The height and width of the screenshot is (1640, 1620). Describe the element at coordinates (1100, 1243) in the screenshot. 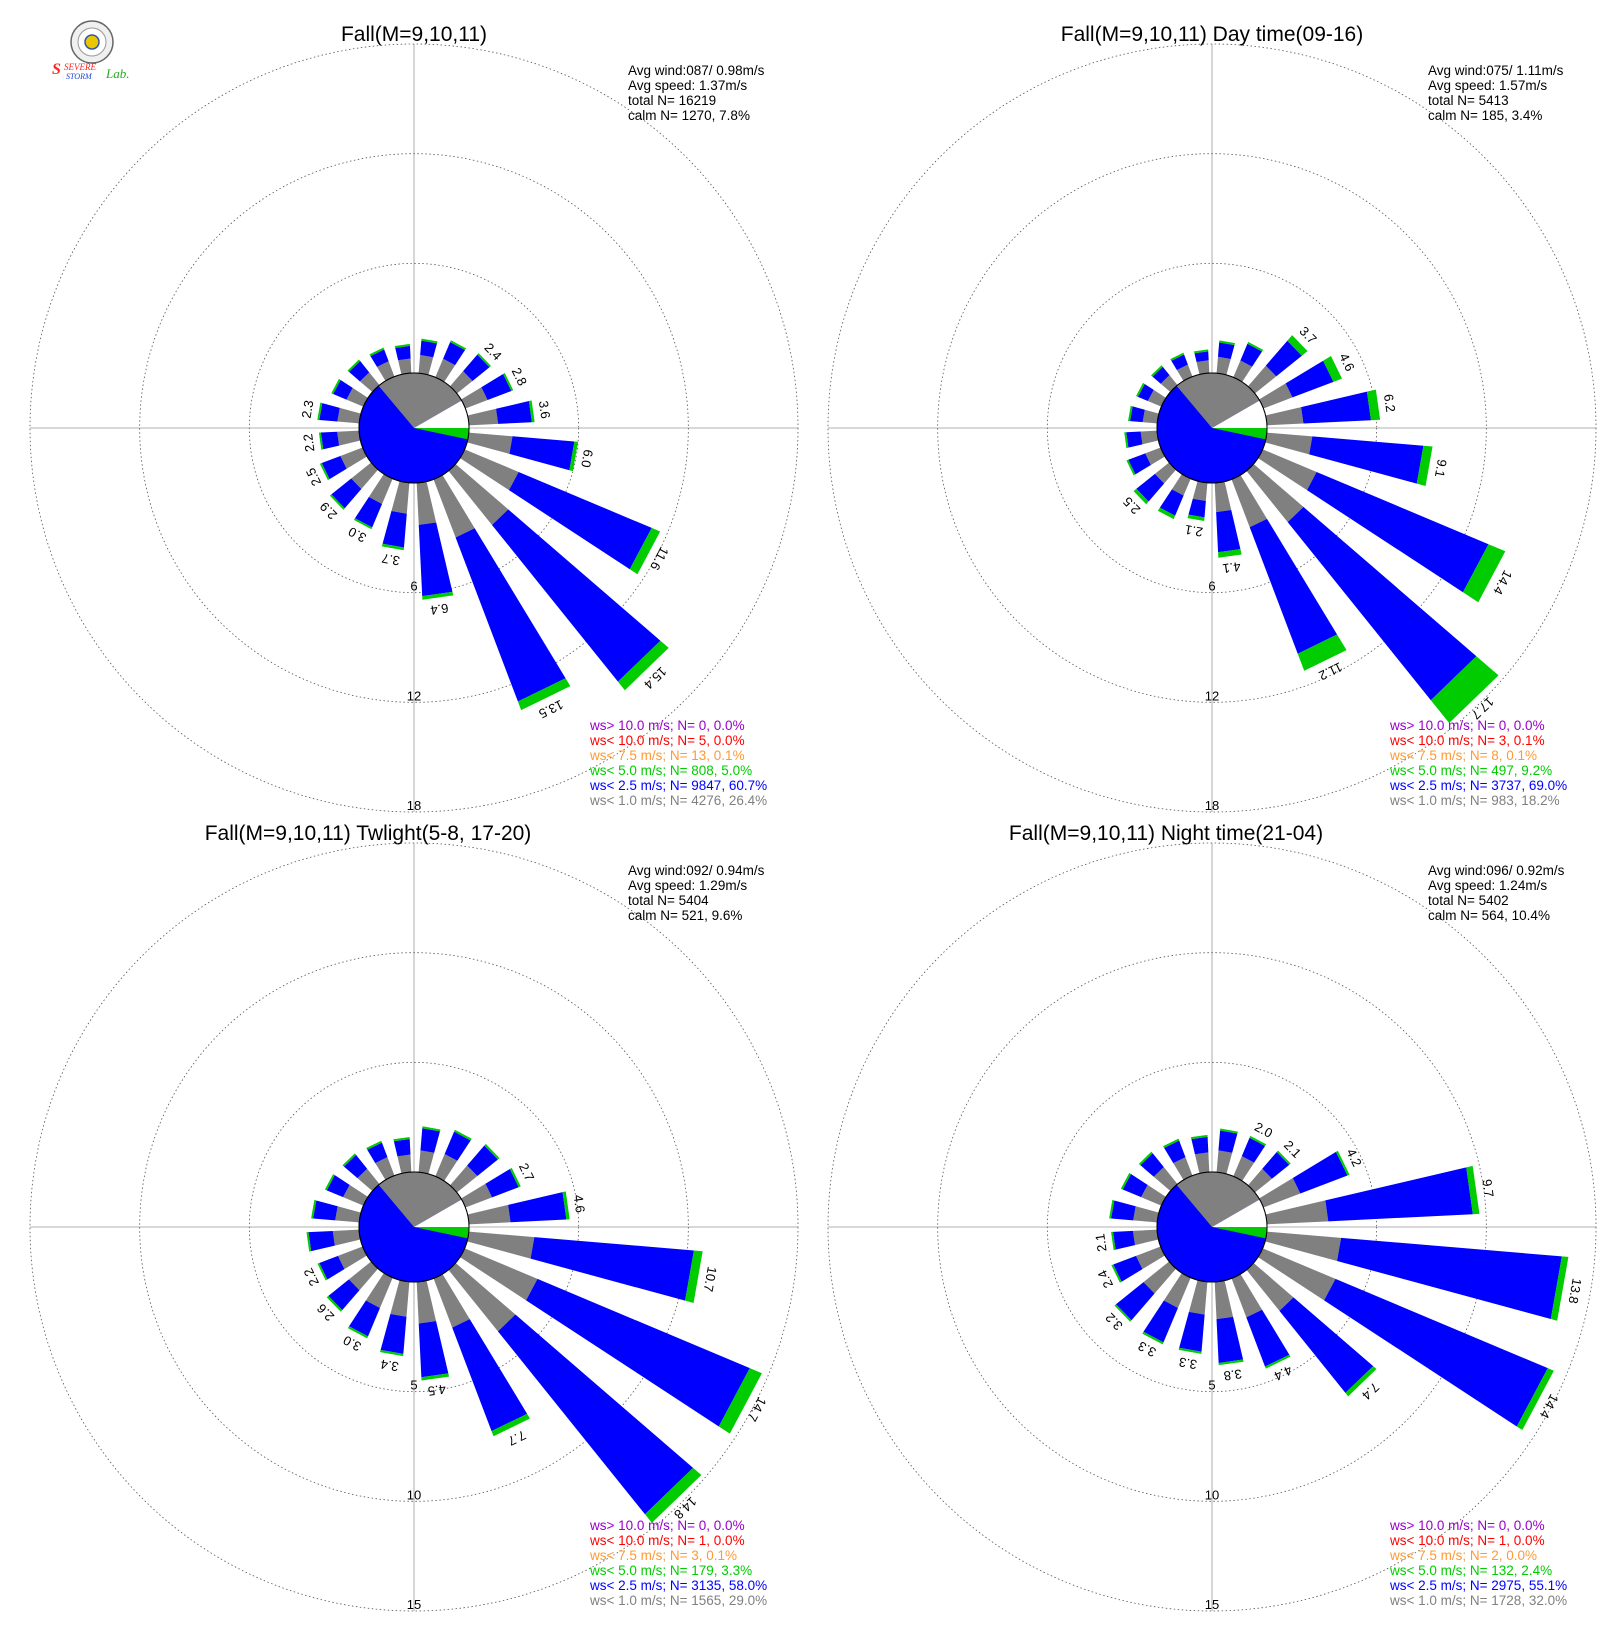

I see `sector-value-label: 2.1` at that location.